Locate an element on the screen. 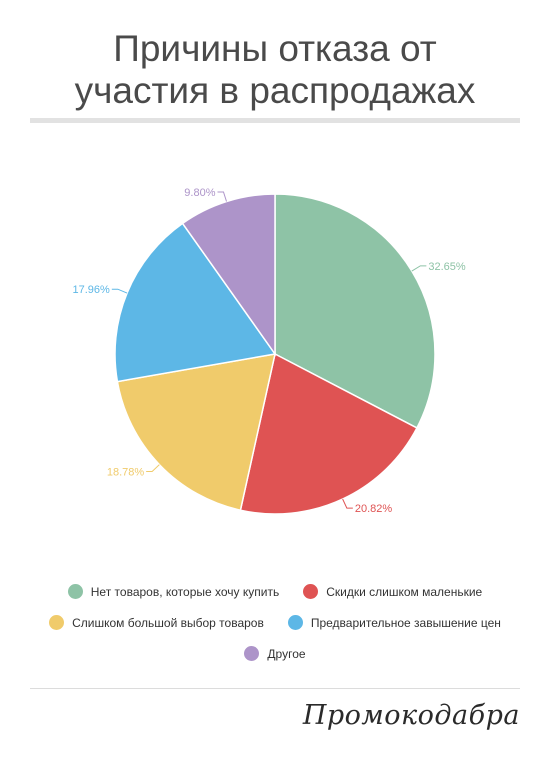 The width and height of the screenshot is (550, 766). slice-percent-label: 32.65% is located at coordinates (447, 267).